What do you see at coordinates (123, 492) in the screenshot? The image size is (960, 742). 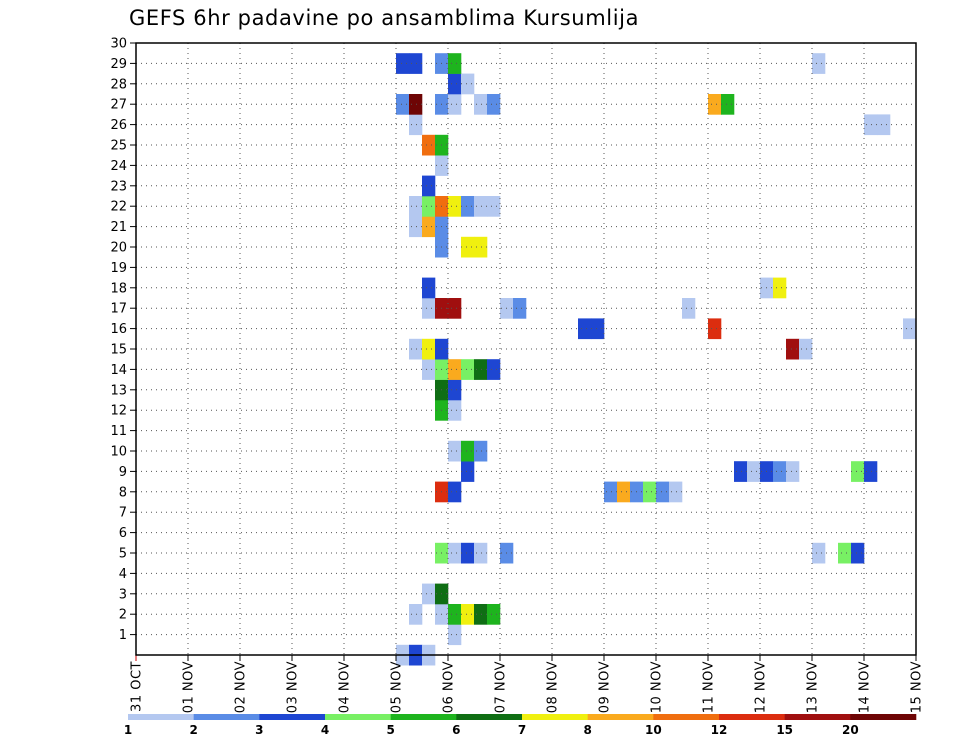 I see `y-tick-label: 8` at bounding box center [123, 492].